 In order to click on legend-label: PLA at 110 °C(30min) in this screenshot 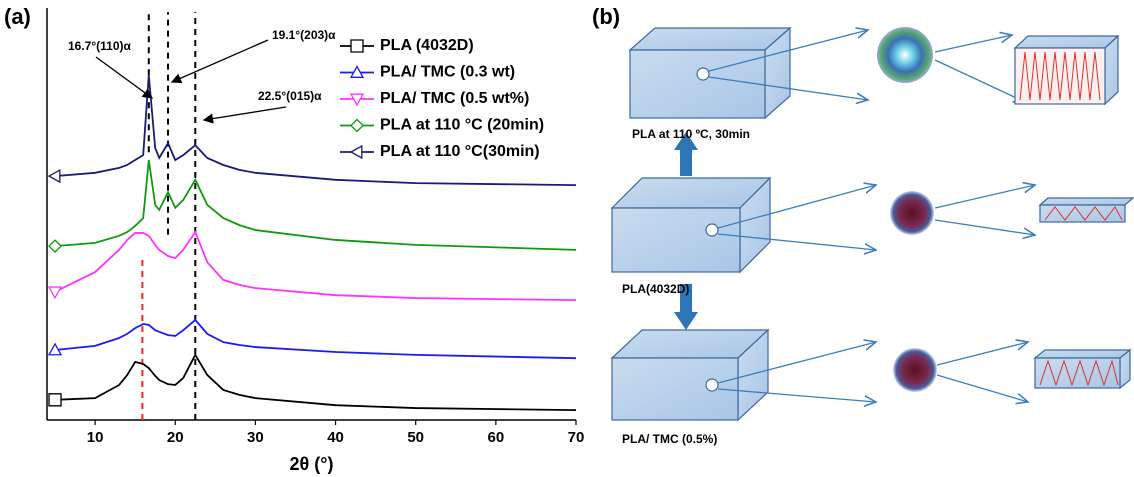, I will do `click(460, 151)`.